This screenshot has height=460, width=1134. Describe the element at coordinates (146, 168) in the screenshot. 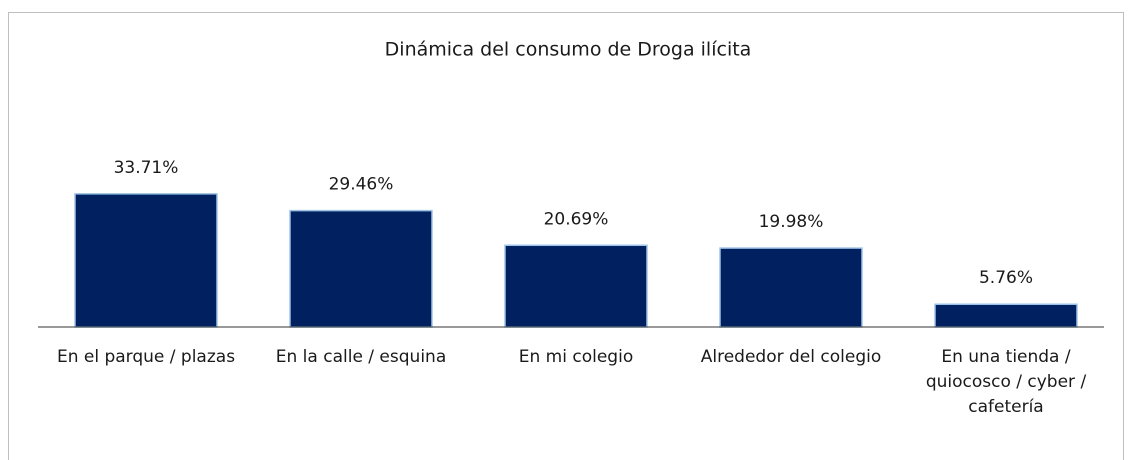

I see `data-label: 33.71%` at that location.